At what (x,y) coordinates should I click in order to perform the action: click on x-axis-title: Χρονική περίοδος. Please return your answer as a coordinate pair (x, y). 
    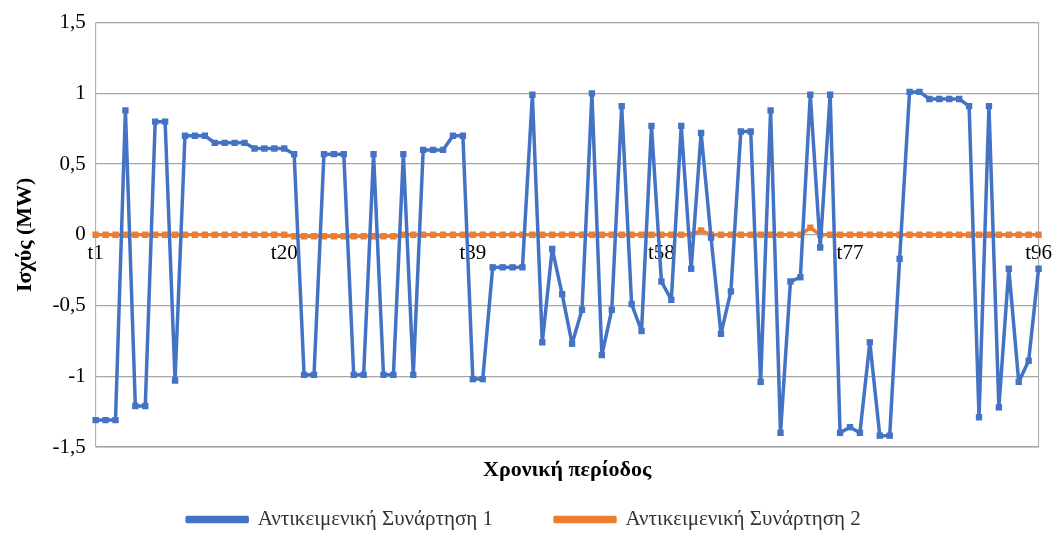
    Looking at the image, I should click on (567, 468).